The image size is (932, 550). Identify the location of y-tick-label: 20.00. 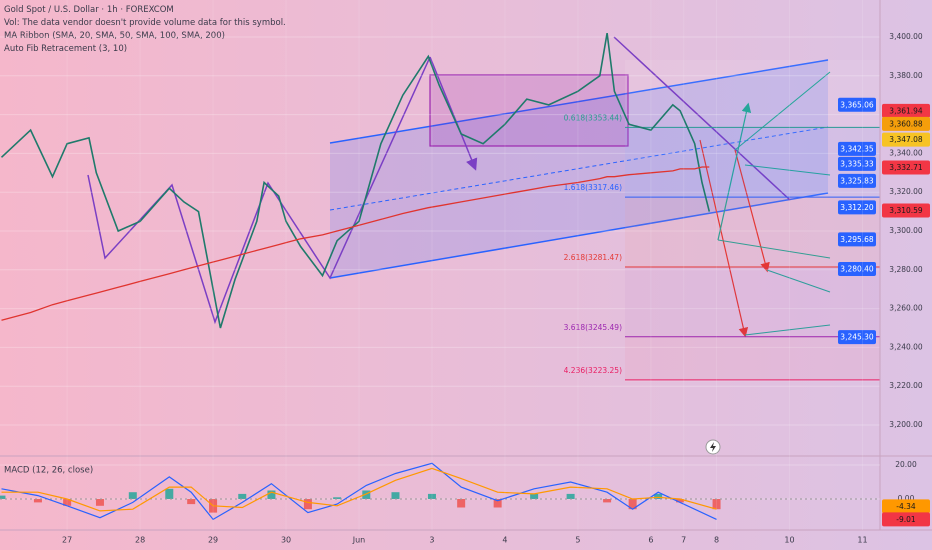
(906, 464).